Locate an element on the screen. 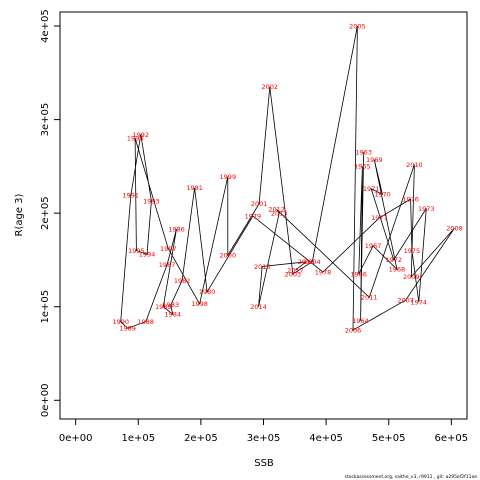  year-label: 1963 is located at coordinates (363, 153).